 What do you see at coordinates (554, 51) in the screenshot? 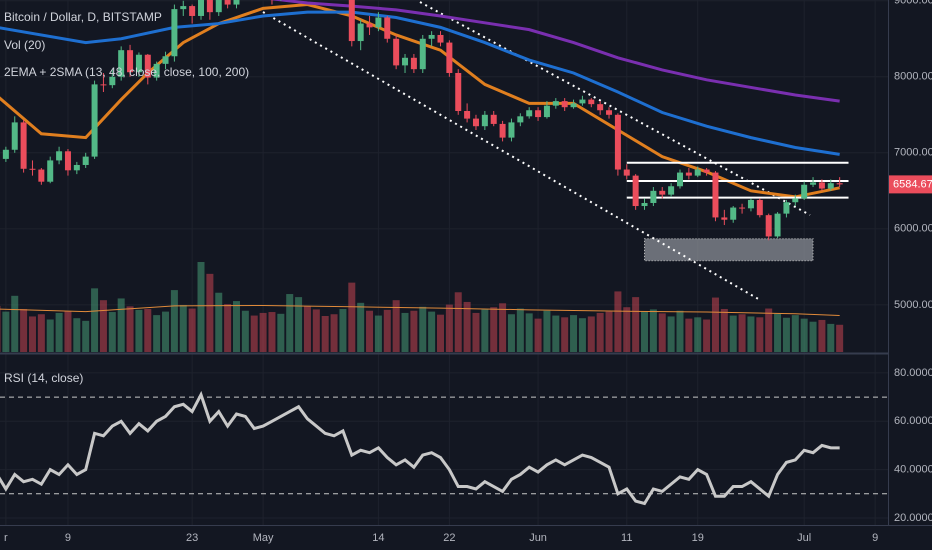
I see `ma-line` at bounding box center [554, 51].